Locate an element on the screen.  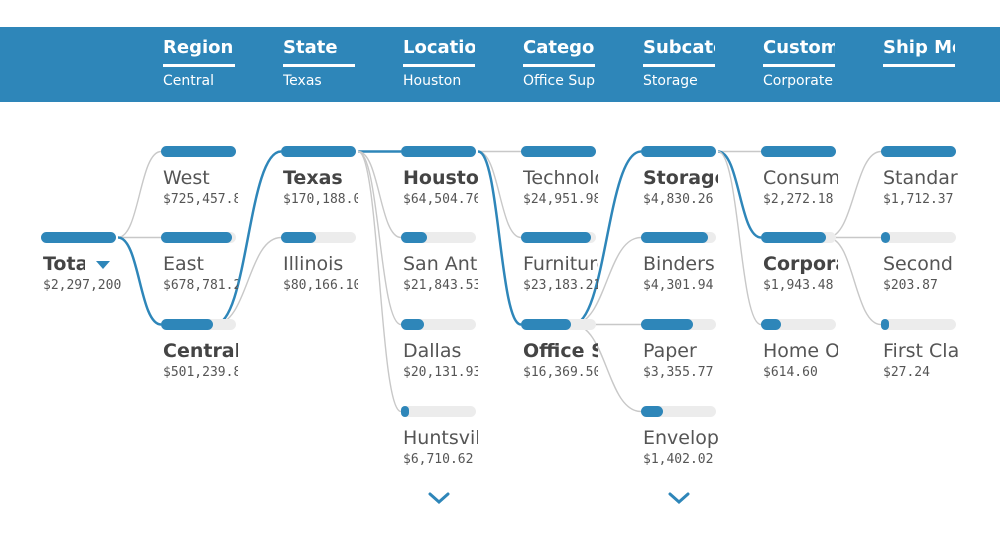
header-column-name: Ship Mode is located at coordinates (919, 47).